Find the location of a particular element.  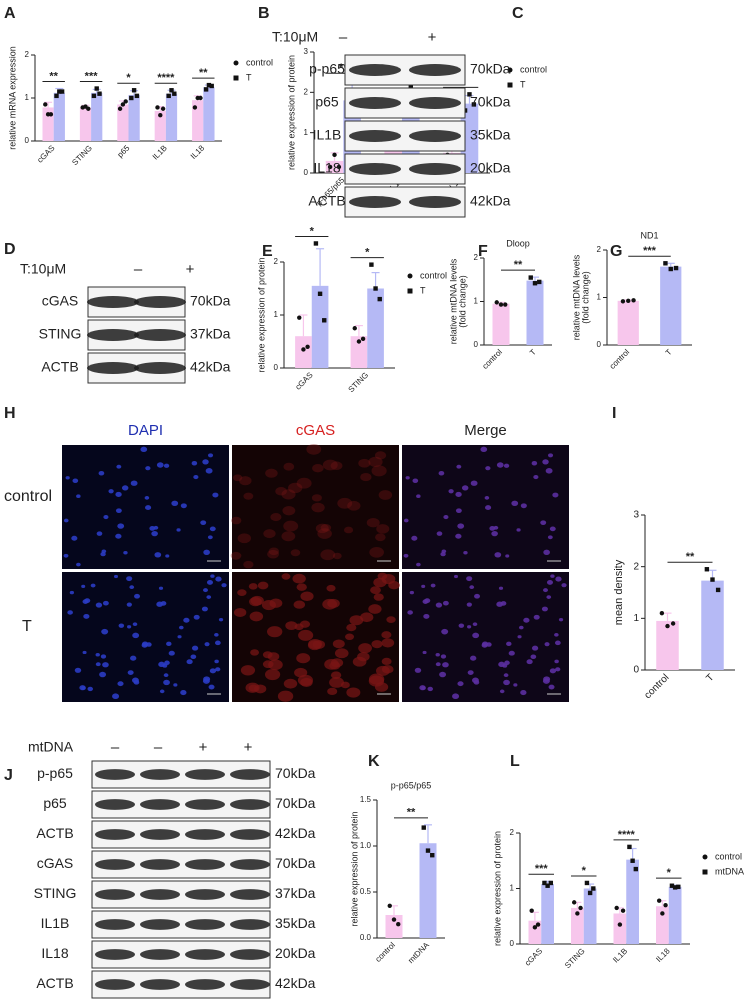

size-label: 35kDa is located at coordinates (490, 135).